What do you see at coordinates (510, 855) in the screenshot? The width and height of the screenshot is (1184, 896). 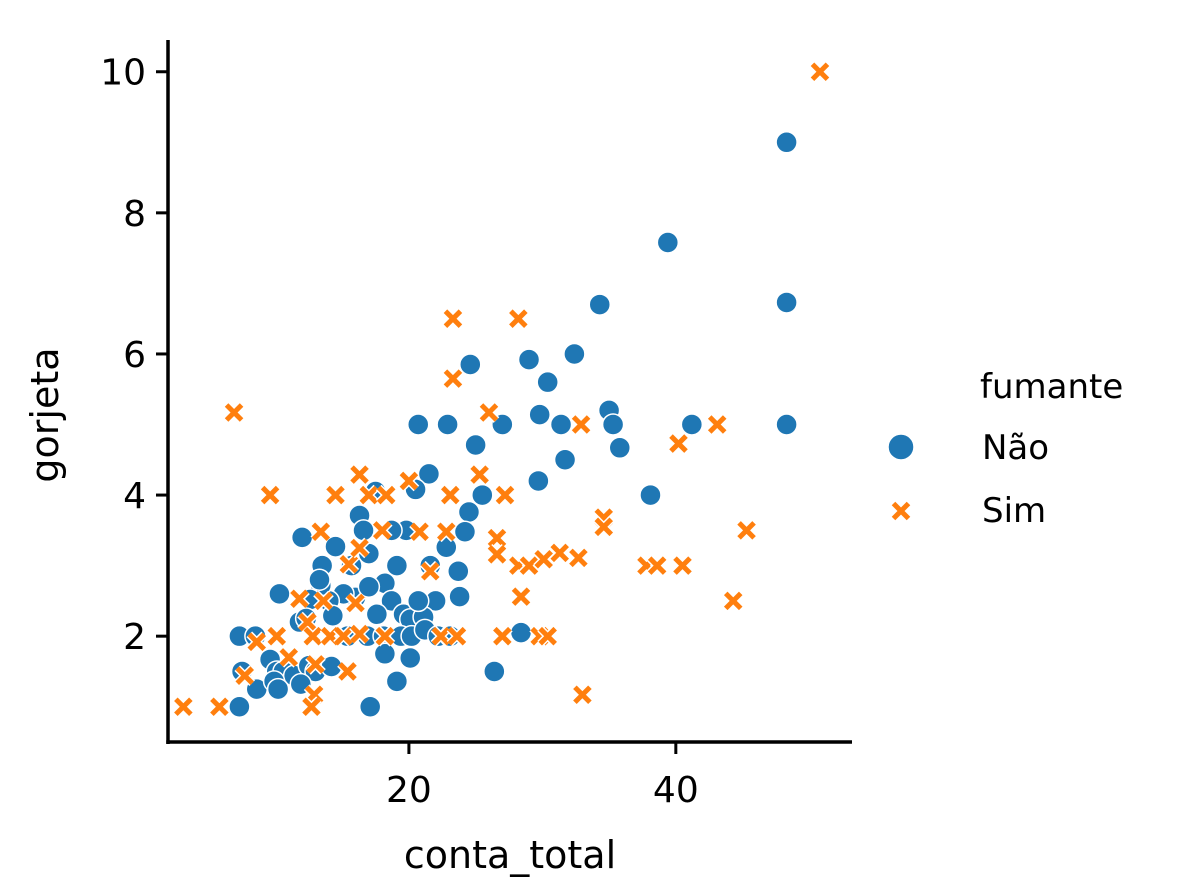 I see `x-axis-label: conta_total` at bounding box center [510, 855].